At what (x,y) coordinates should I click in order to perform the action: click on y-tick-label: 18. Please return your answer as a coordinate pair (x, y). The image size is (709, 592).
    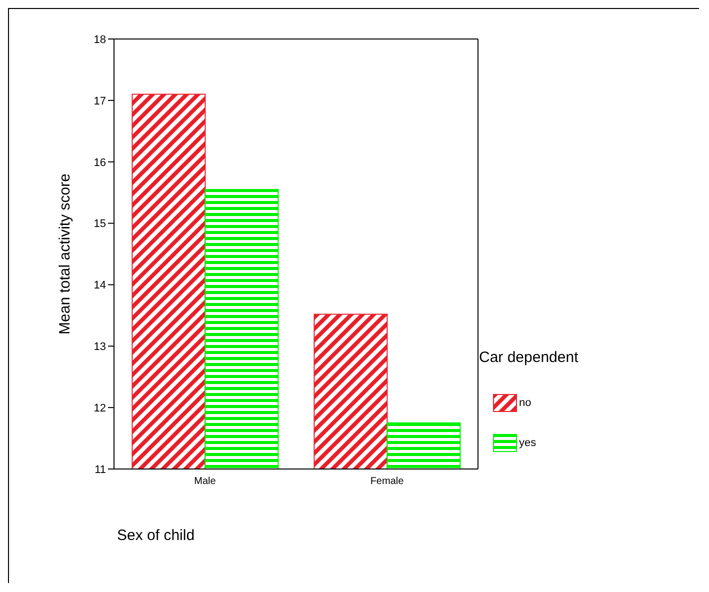
    Looking at the image, I should click on (100, 40).